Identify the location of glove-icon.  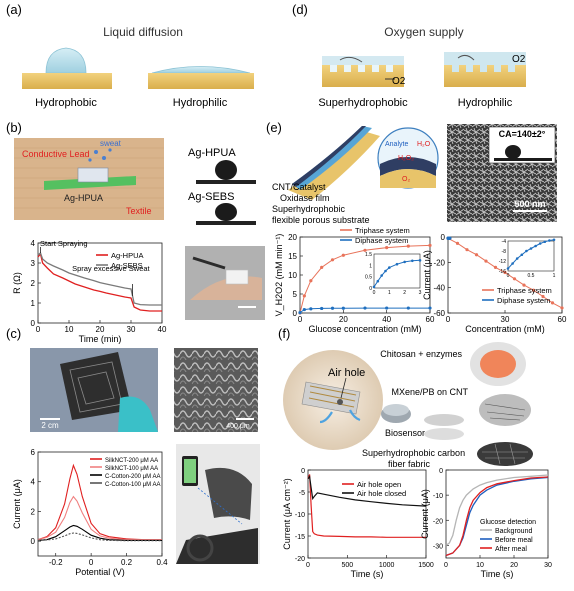
(138, 414).